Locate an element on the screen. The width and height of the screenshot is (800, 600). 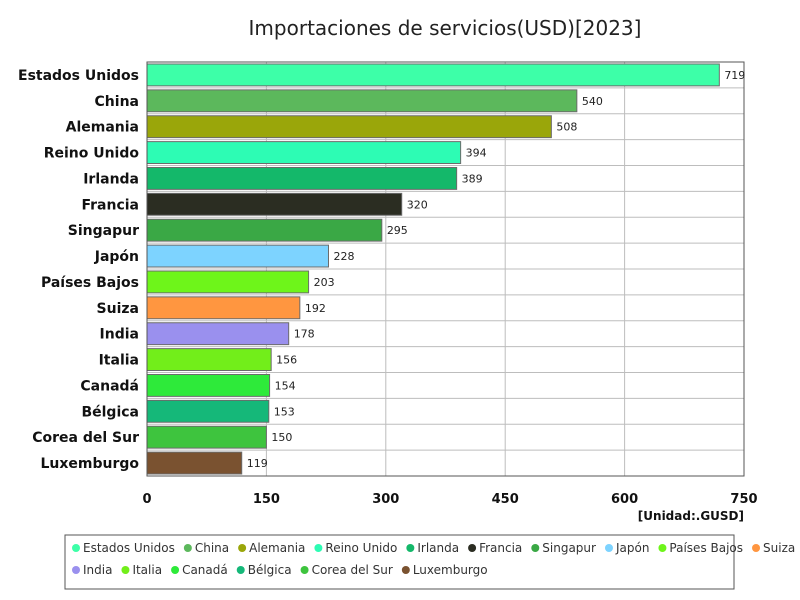
legend-label-15: Luxemburgo is located at coordinates (450, 570).